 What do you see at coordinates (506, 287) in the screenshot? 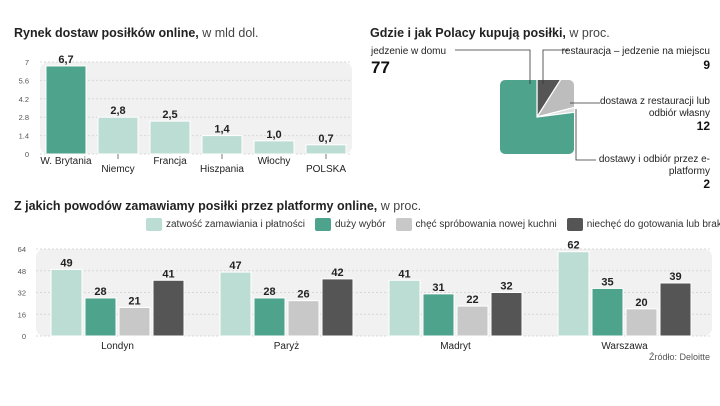
I see `data-label: 32` at bounding box center [506, 287].